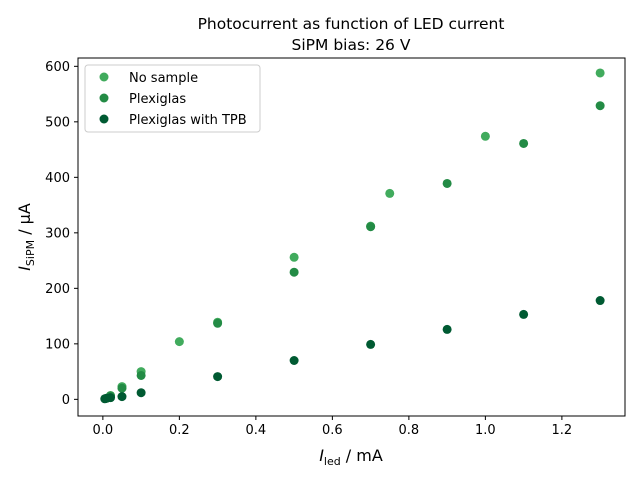 This screenshot has height=480, width=640. Describe the element at coordinates (332, 461) in the screenshot. I see `x-axis-label-sub: led` at that location.